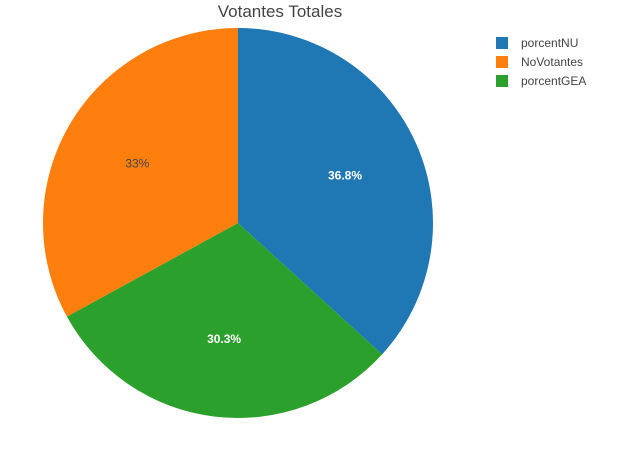  What do you see at coordinates (502, 62) in the screenshot?
I see `legend-swatch-NoVotantes` at bounding box center [502, 62].